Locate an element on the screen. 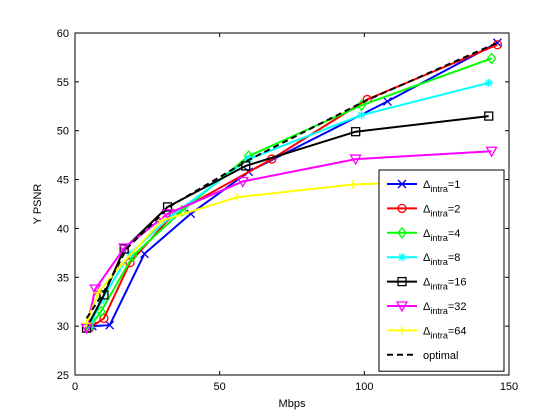  legend-label: Δintra=1 is located at coordinates (441, 186).